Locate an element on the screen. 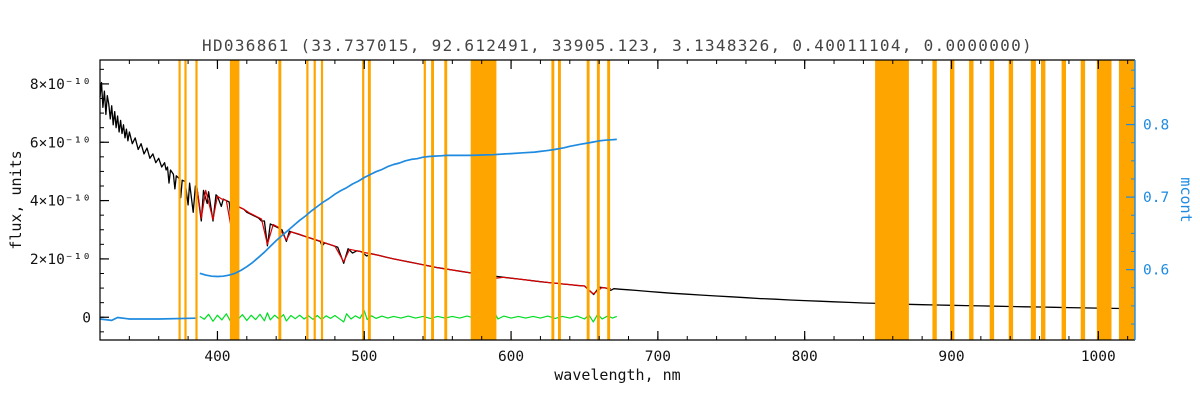  x-tick-label: 500 is located at coordinates (364, 357).